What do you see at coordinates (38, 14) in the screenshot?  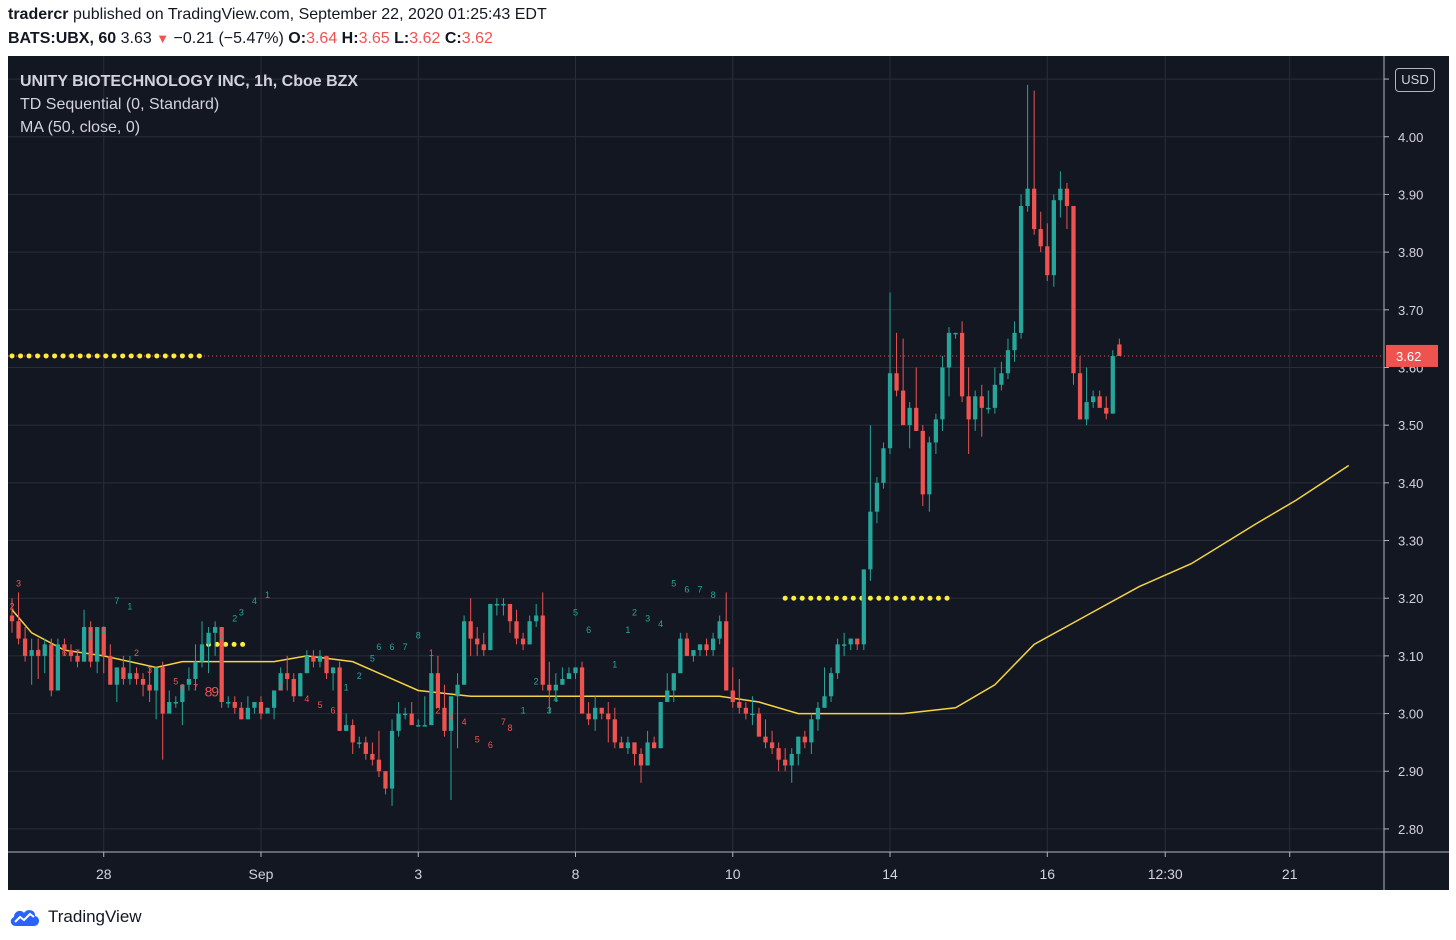 I see `publisher-name: tradercr` at bounding box center [38, 14].